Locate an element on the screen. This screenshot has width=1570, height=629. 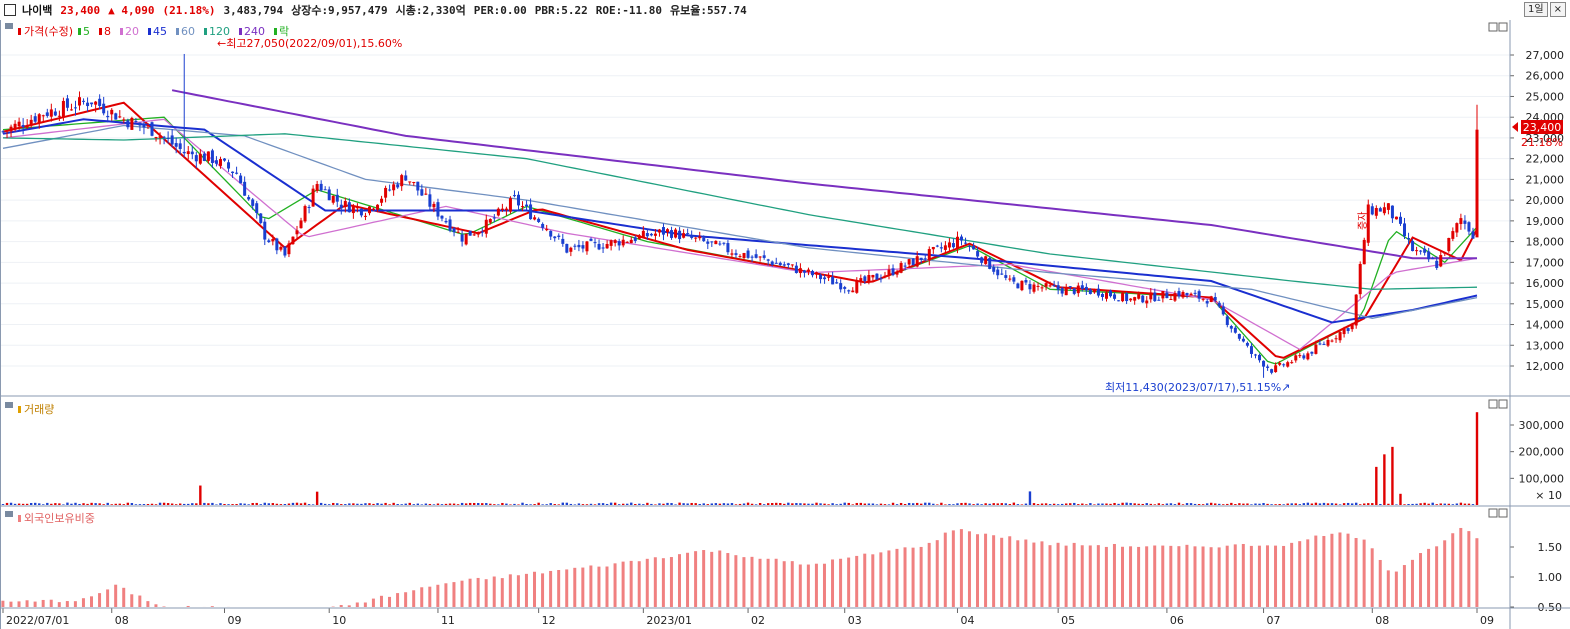
trade-volume: 3,483,794 is located at coordinates (253, 10).